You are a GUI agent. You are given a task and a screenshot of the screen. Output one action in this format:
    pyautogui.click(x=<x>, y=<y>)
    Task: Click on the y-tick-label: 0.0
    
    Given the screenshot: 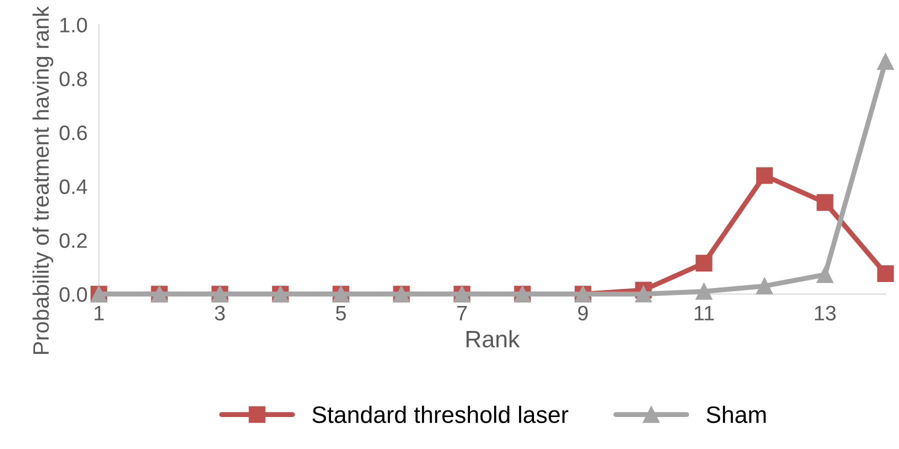 What is the action you would take?
    pyautogui.click(x=73, y=294)
    